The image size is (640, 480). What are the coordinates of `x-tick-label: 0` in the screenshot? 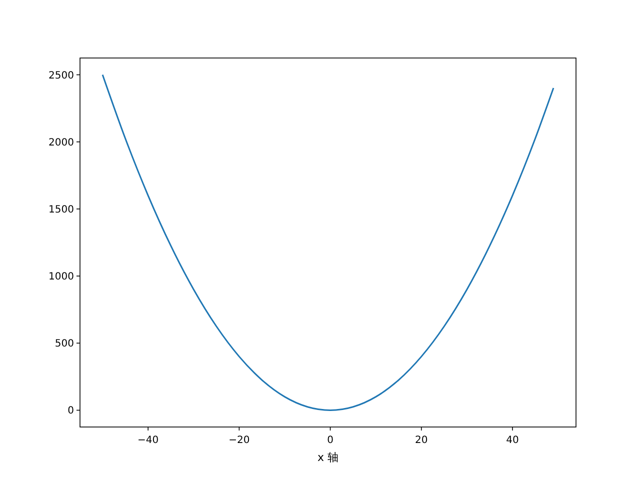 It's located at (330, 440).